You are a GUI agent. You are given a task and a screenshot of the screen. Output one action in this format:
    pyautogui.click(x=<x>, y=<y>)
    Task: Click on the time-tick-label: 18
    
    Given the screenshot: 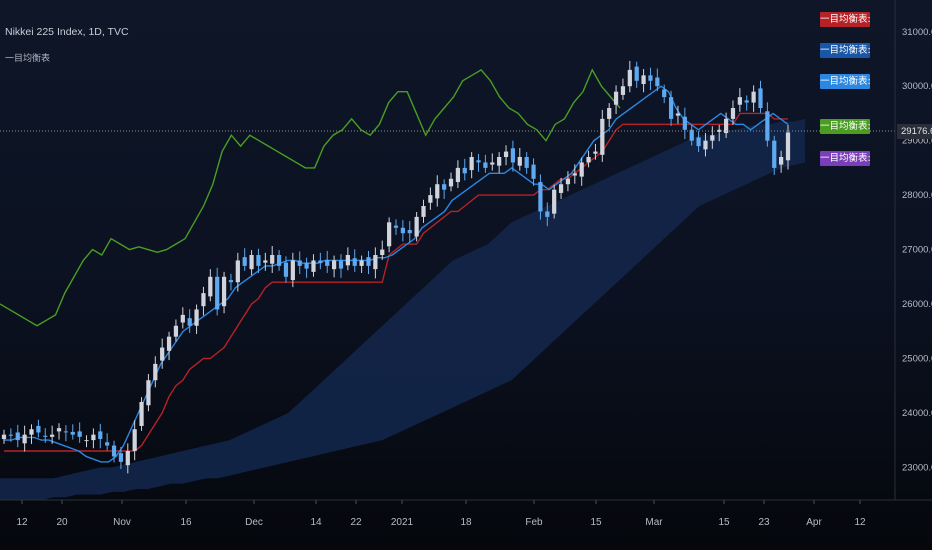 What is the action you would take?
    pyautogui.click(x=466, y=522)
    